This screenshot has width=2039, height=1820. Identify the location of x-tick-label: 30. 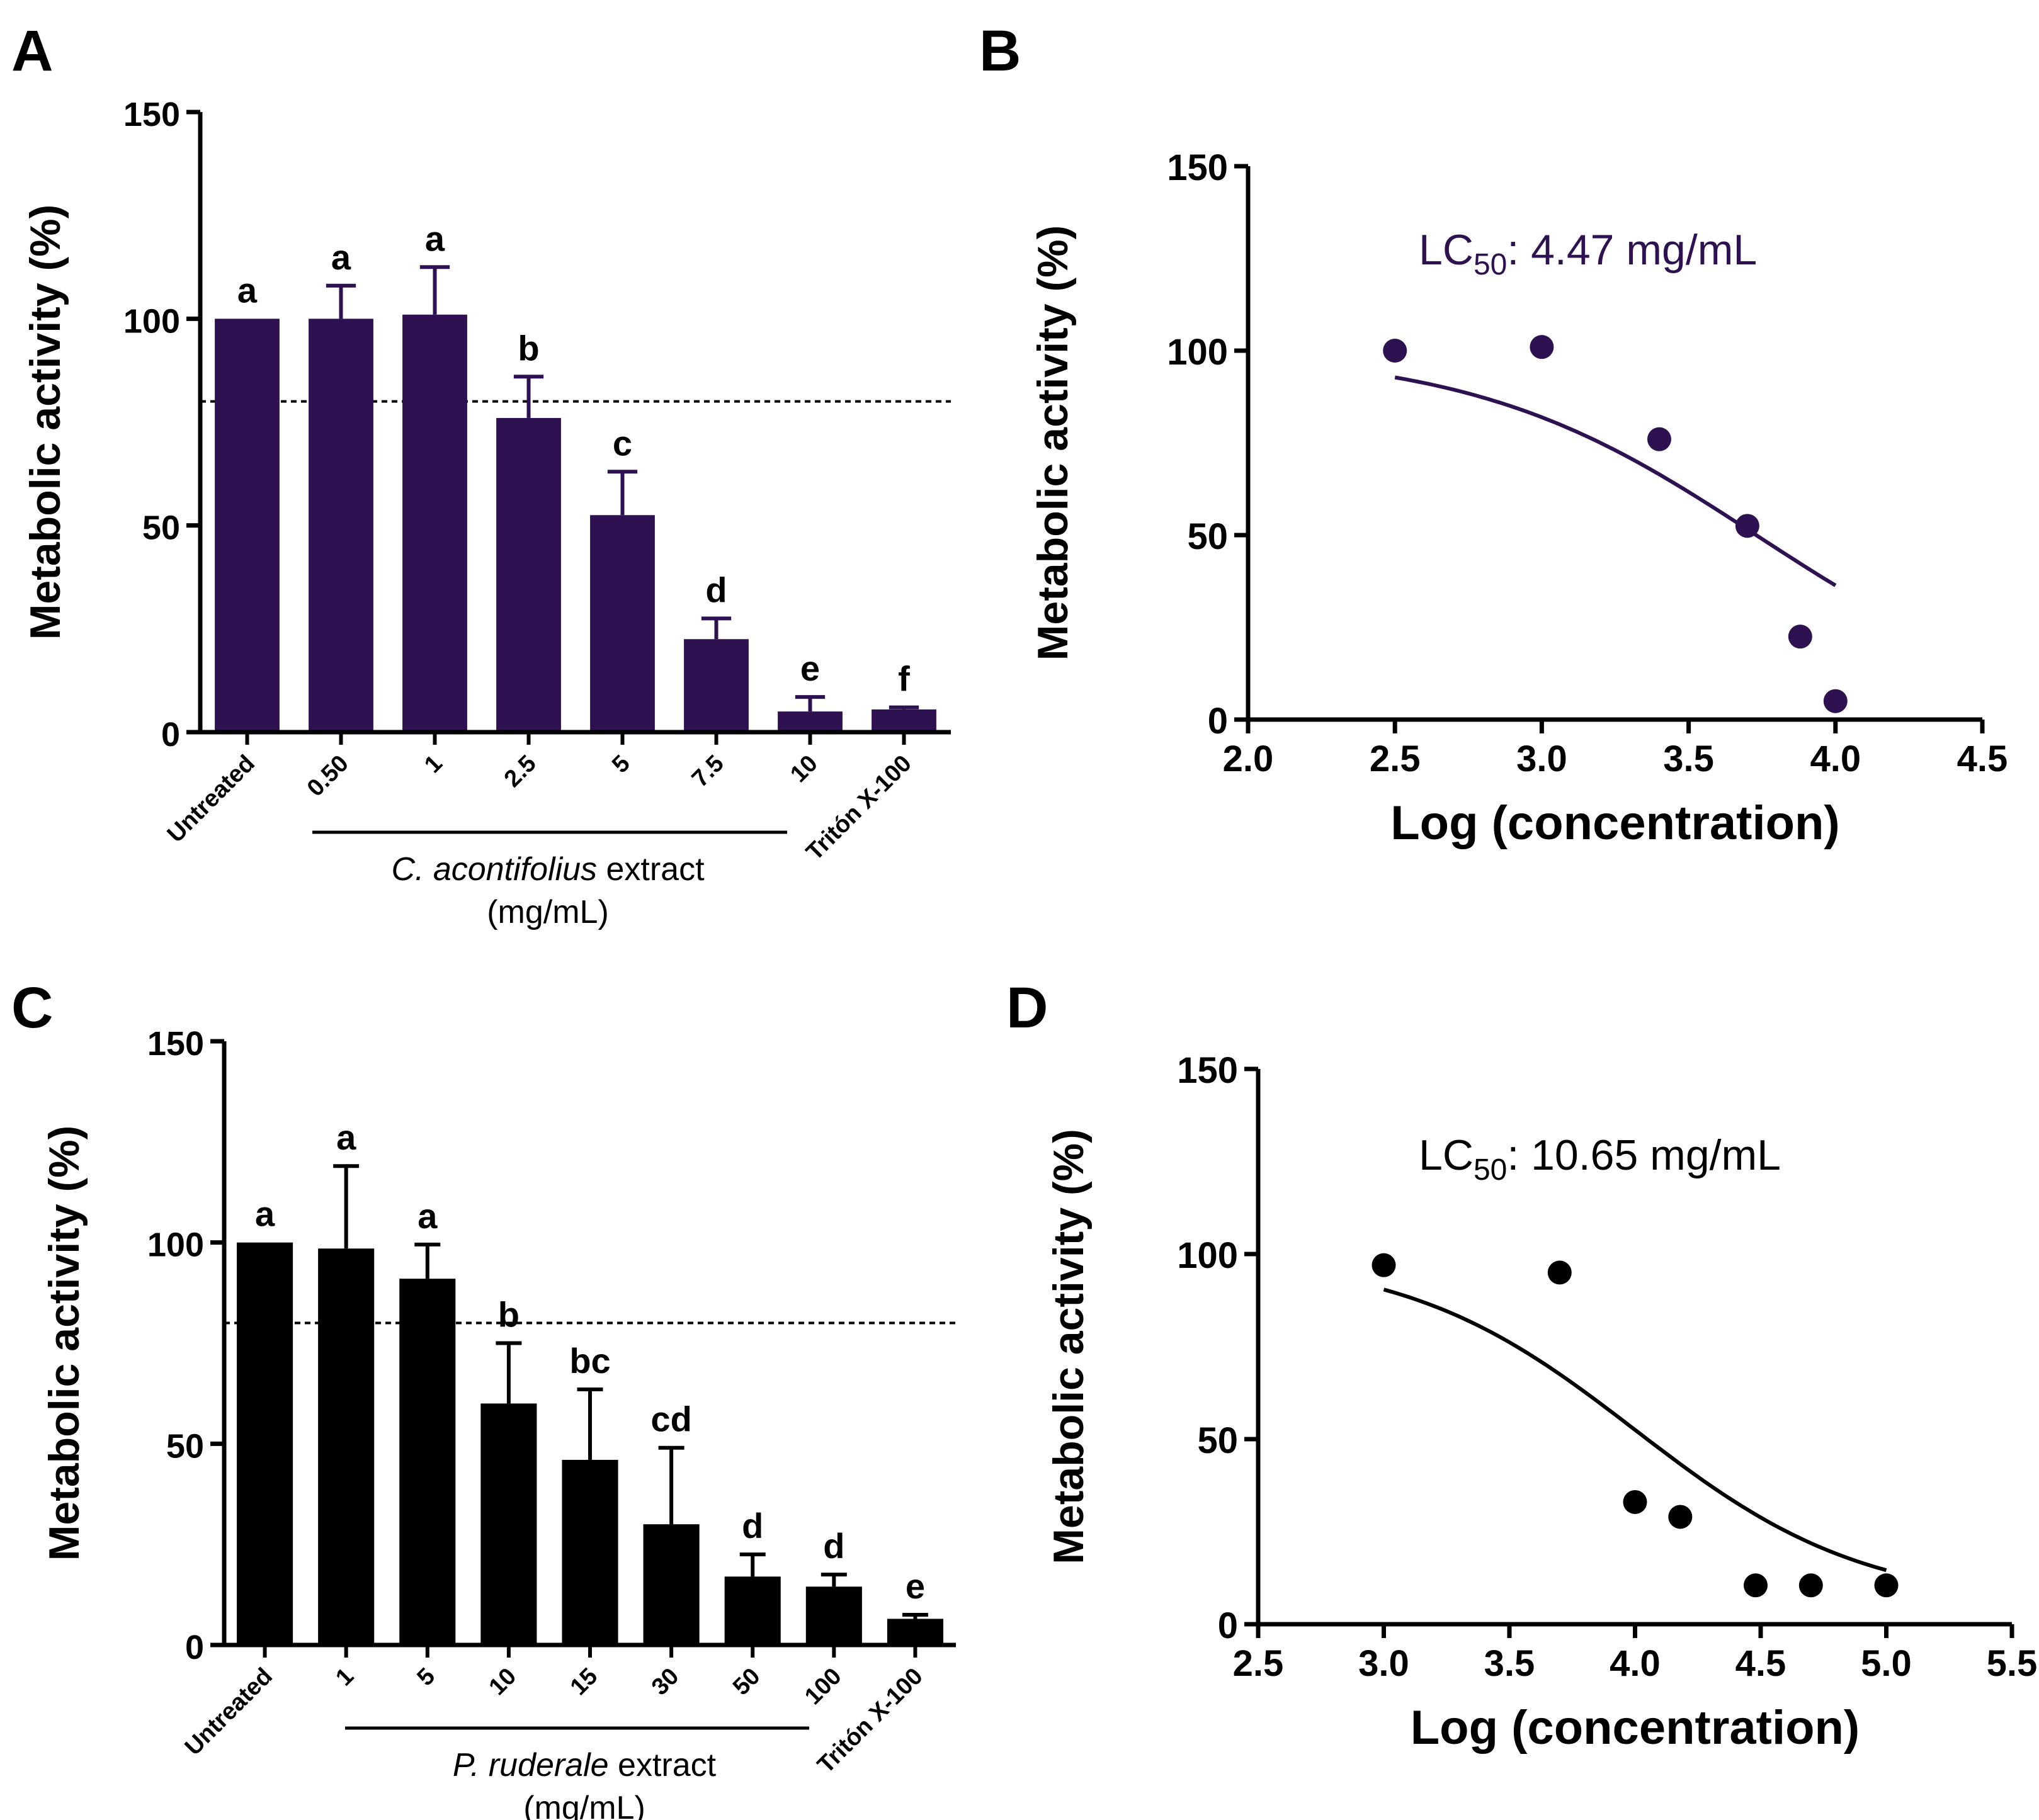
(665, 1682).